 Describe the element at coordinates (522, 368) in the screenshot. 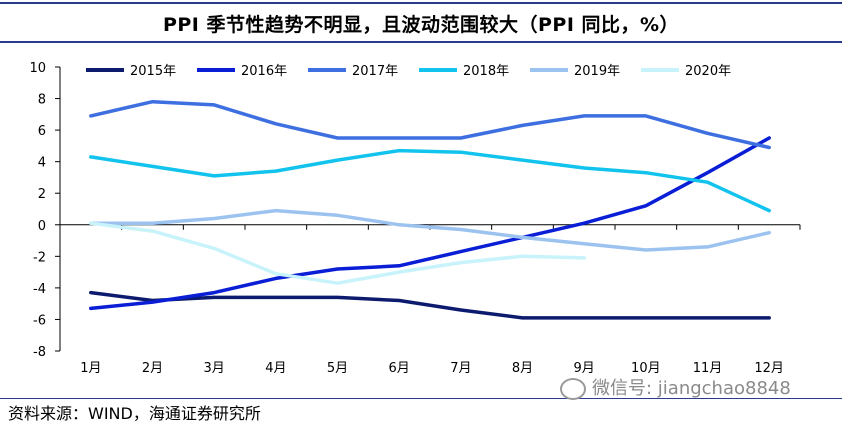

I see `x-tick-label: 8月` at that location.